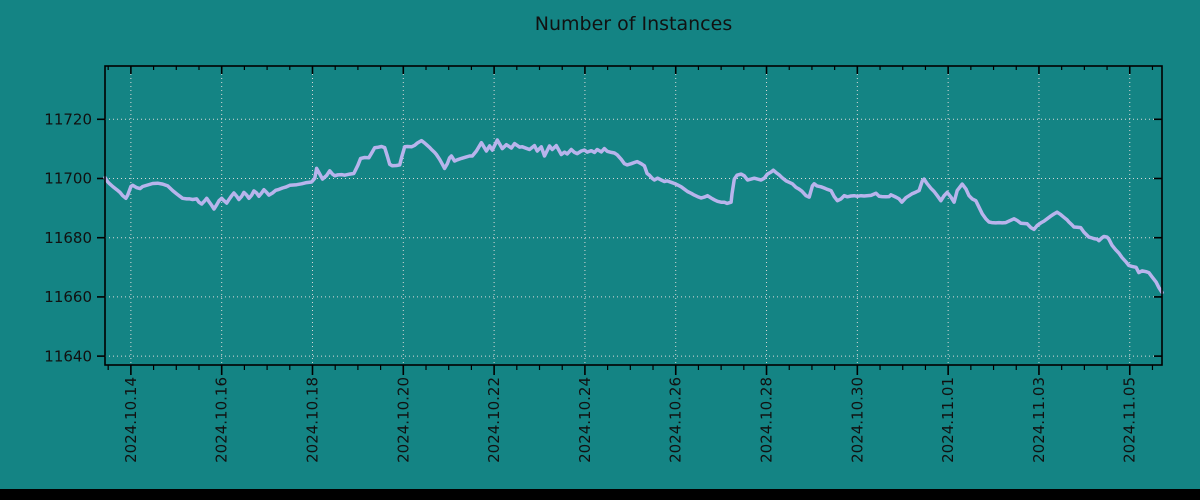 The width and height of the screenshot is (1200, 500). Describe the element at coordinates (68, 238) in the screenshot. I see `y-tick-label: 11680` at that location.